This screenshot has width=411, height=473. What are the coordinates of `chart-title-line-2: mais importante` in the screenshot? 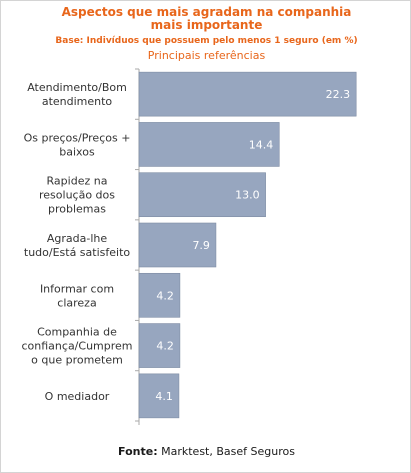 It's located at (206, 25).